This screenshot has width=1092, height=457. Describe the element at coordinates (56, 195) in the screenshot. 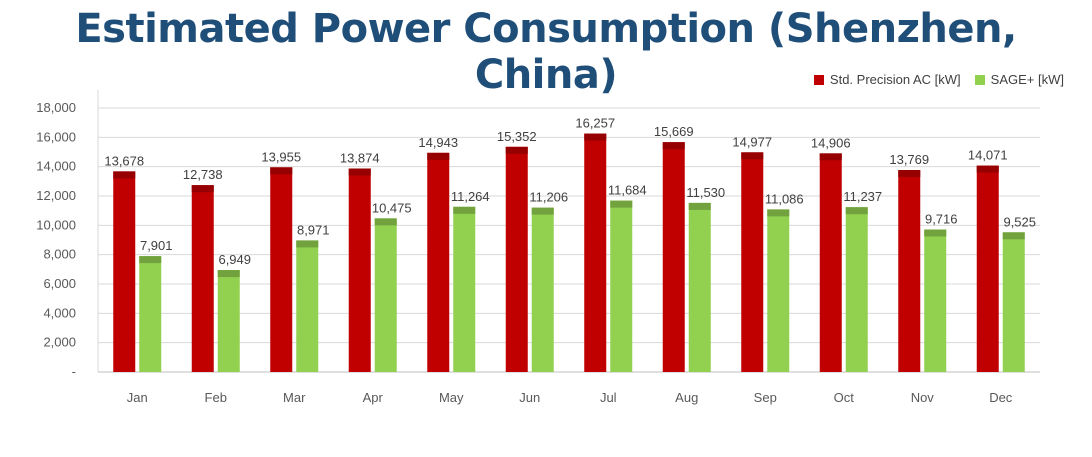

I see `y-tick-label: 12,000` at that location.